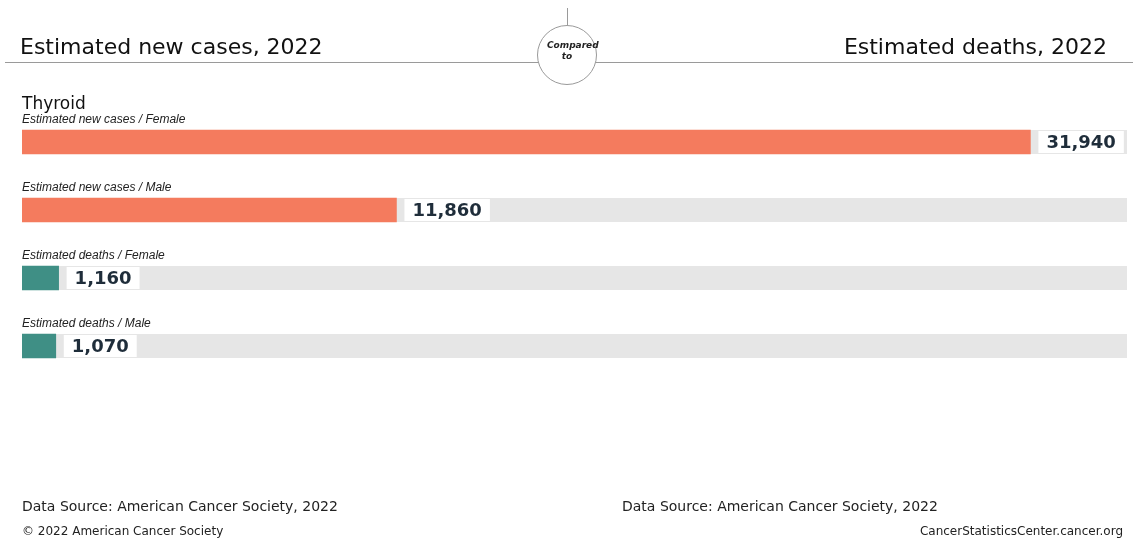 The height and width of the screenshot is (540, 1135). I want to click on y-tick-label: Estimated new cases / Female, so click(104, 119).